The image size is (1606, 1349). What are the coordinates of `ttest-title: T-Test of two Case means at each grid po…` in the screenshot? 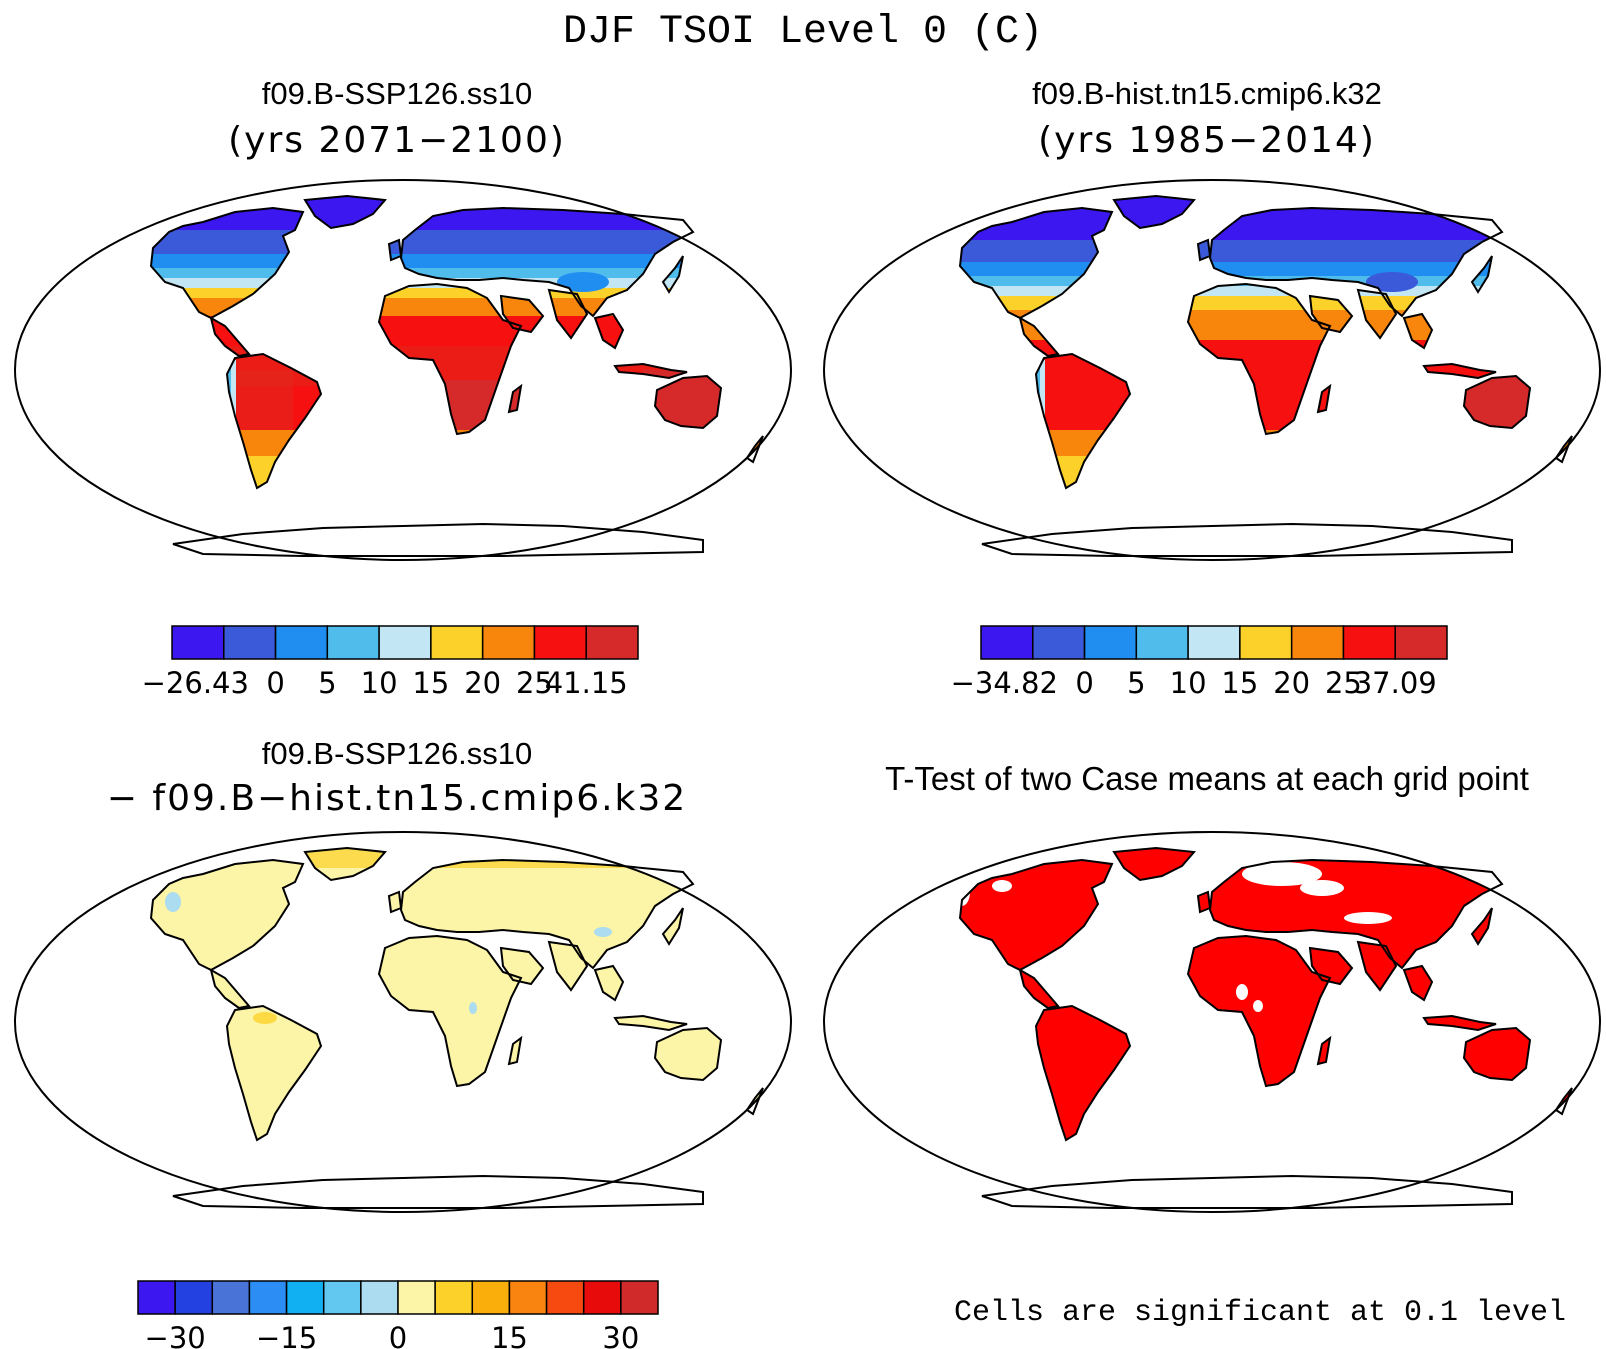 It's located at (1207, 778).